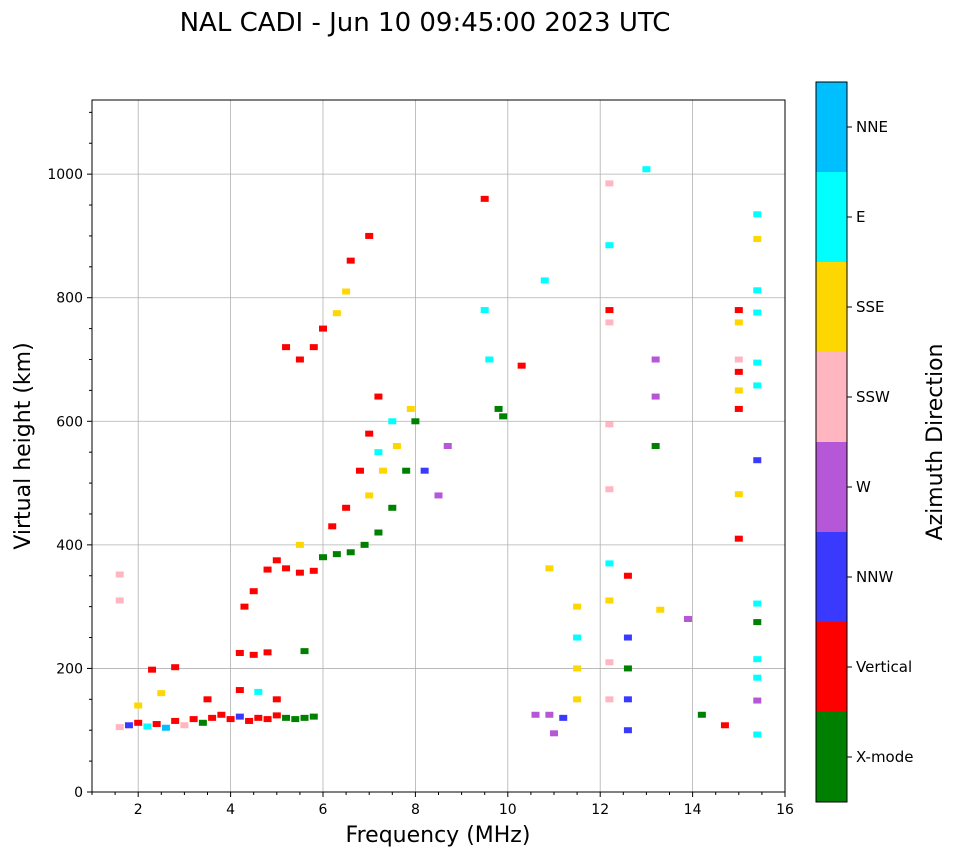 Image resolution: width=958 pixels, height=857 pixels. Describe the element at coordinates (78, 793) in the screenshot. I see `y-tick-label: 0` at that location.